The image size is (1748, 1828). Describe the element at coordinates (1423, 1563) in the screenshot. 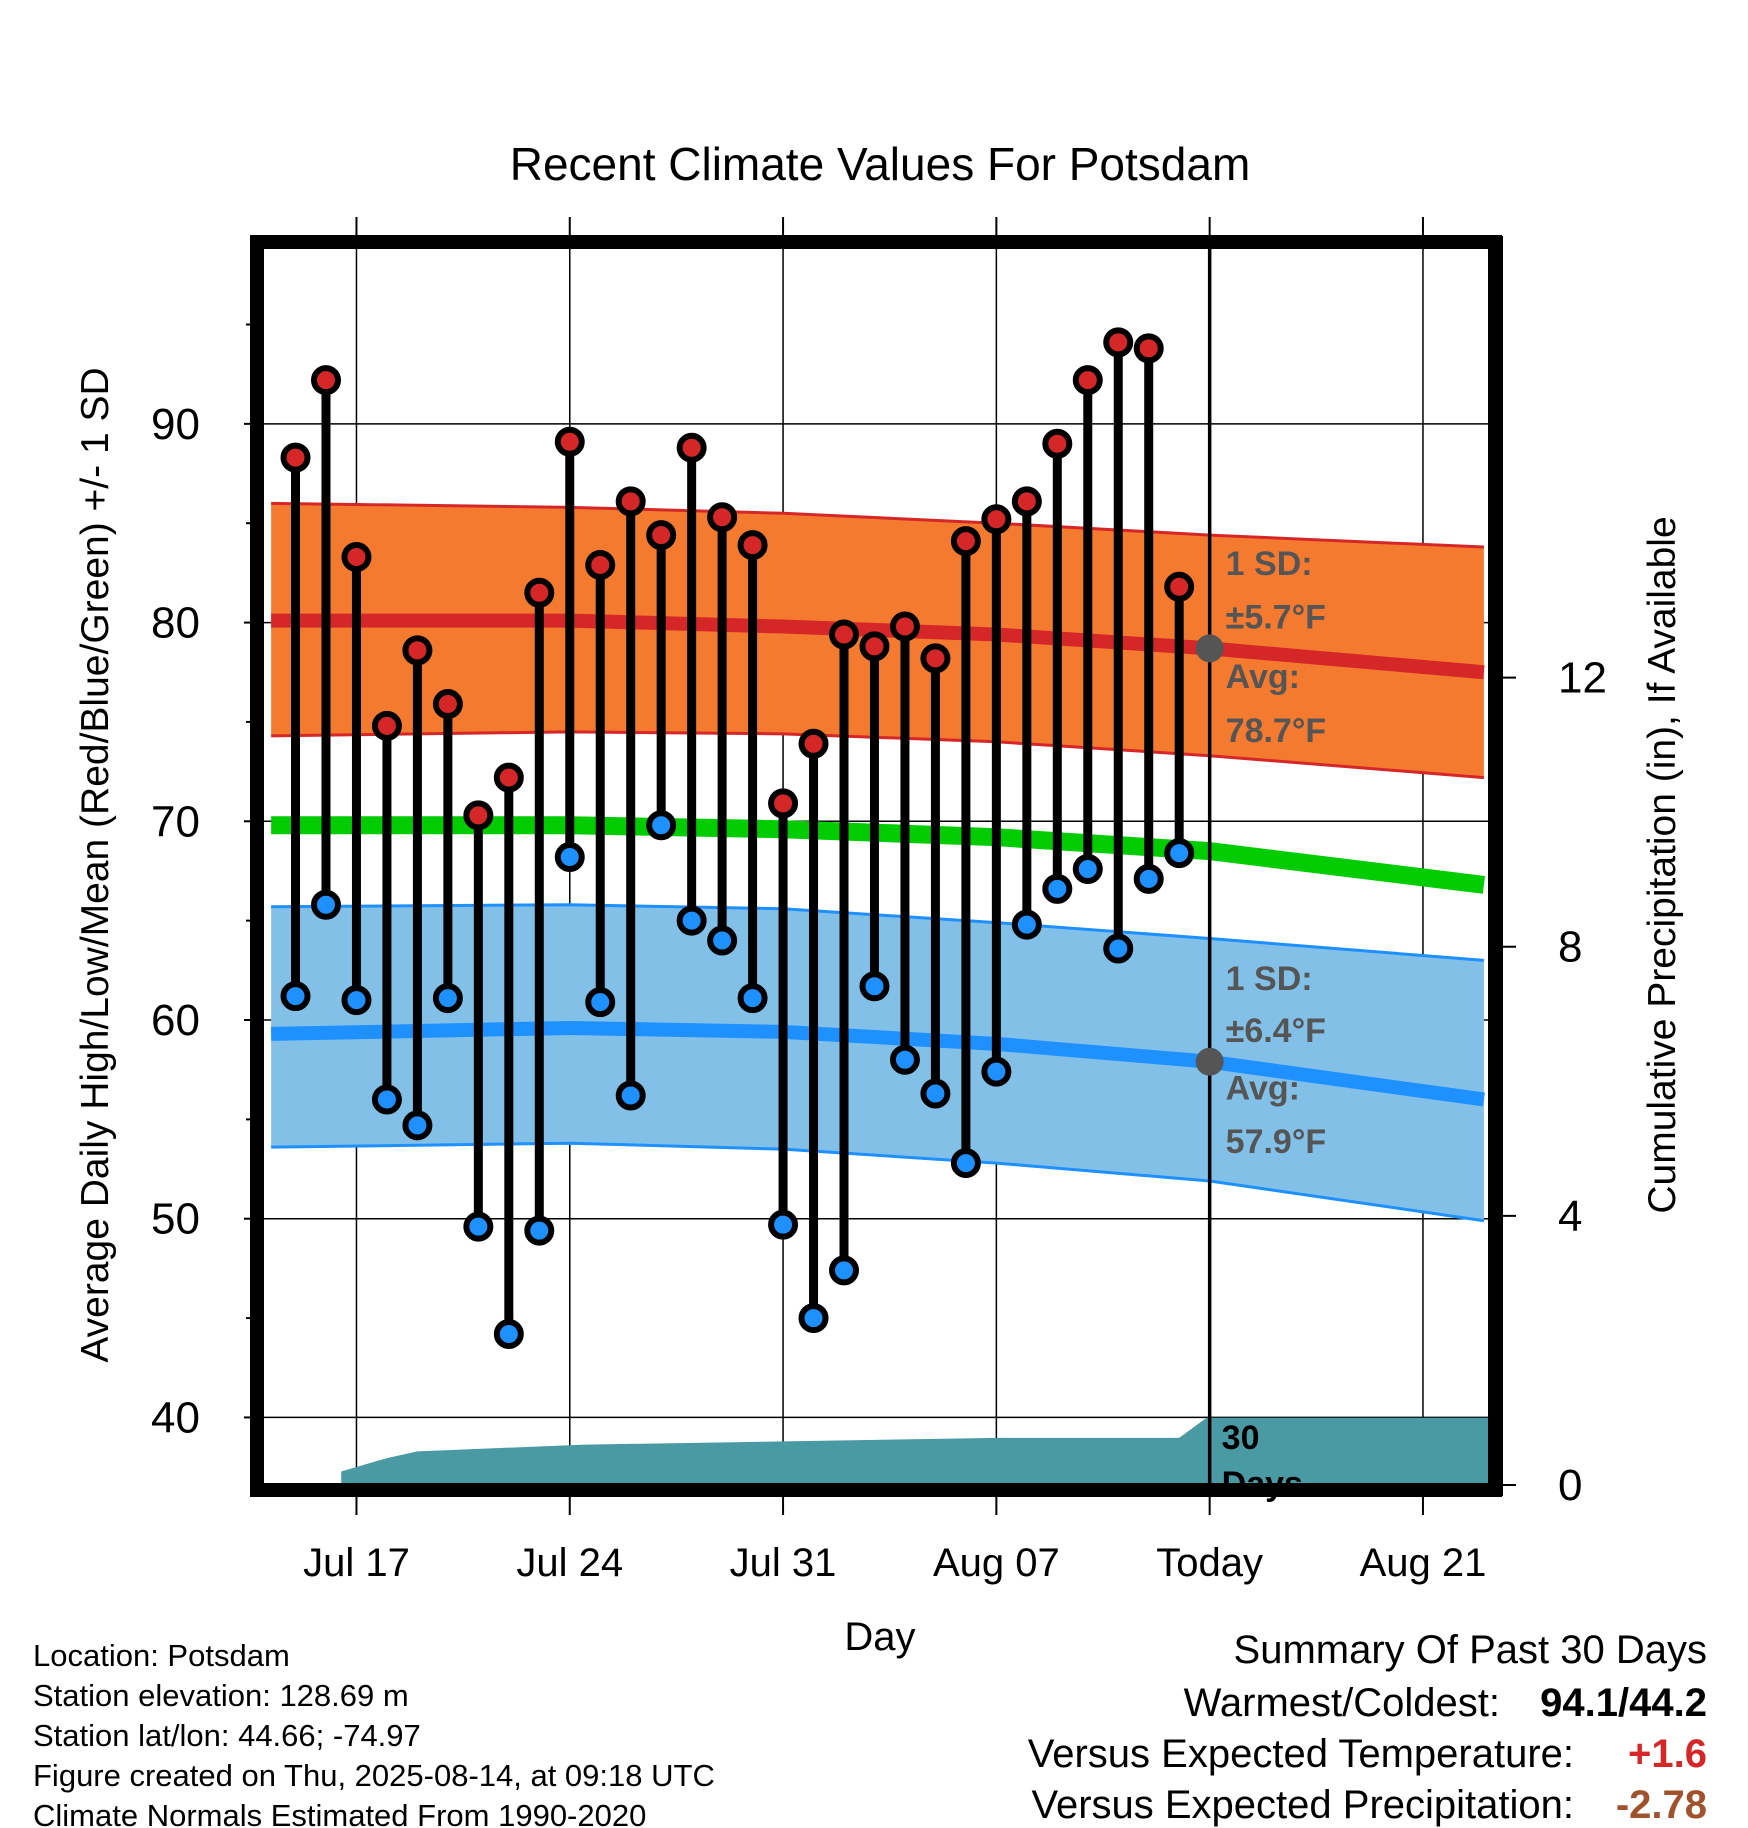

I see `x-tick-label: Aug 21` at that location.